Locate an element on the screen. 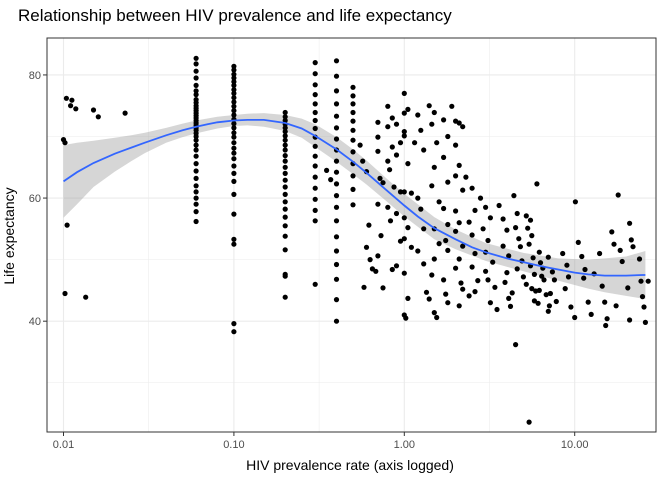 The height and width of the screenshot is (480, 672). y-tick-label: 60 is located at coordinates (35, 199).